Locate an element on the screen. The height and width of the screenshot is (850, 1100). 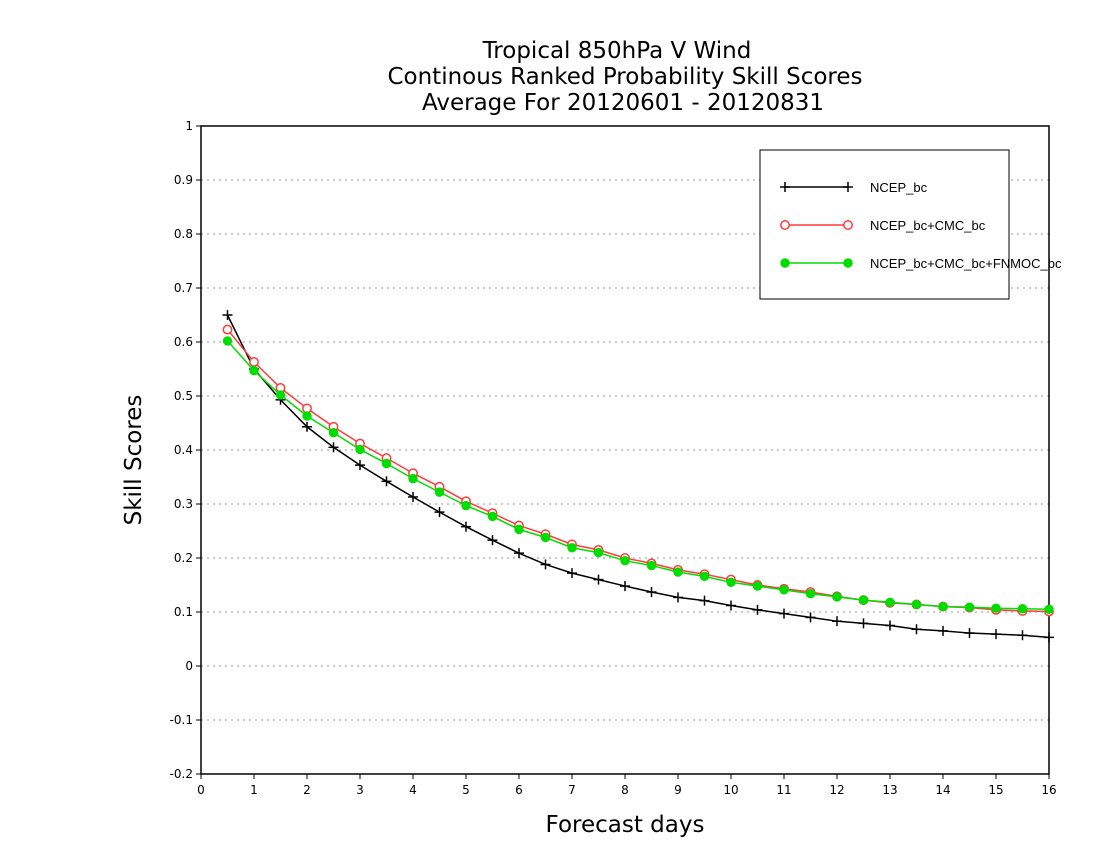
y-tick-label: 0.1 is located at coordinates (183, 612).